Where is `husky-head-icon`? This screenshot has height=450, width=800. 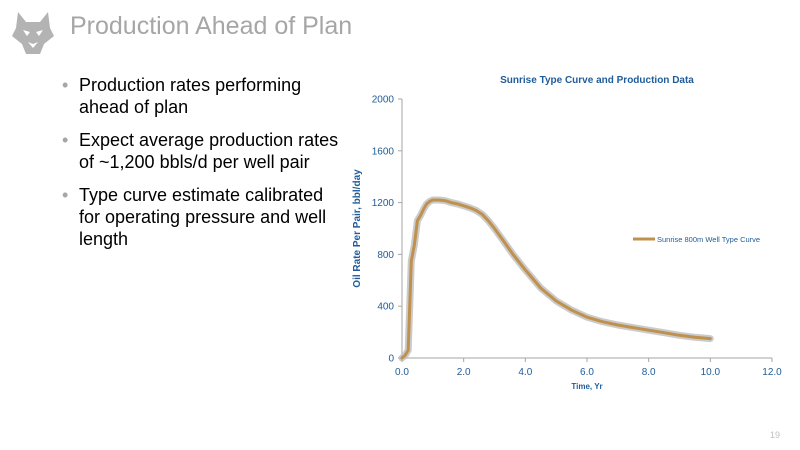
husky-head-icon is located at coordinates (33, 33).